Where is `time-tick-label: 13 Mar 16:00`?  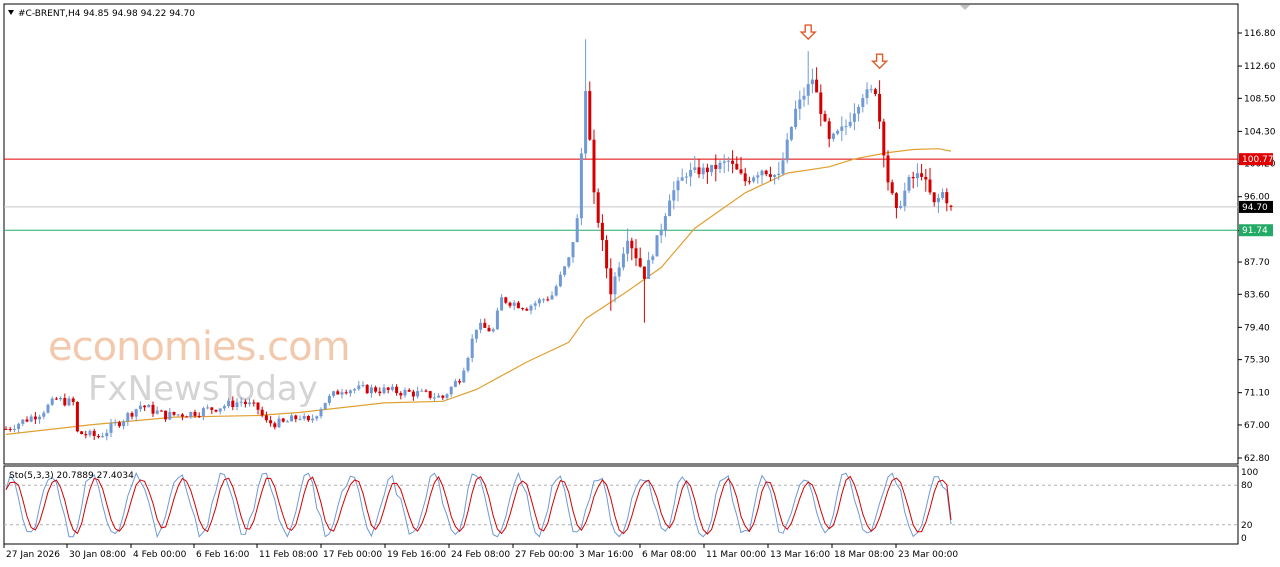 time-tick-label: 13 Mar 16:00 is located at coordinates (800, 555).